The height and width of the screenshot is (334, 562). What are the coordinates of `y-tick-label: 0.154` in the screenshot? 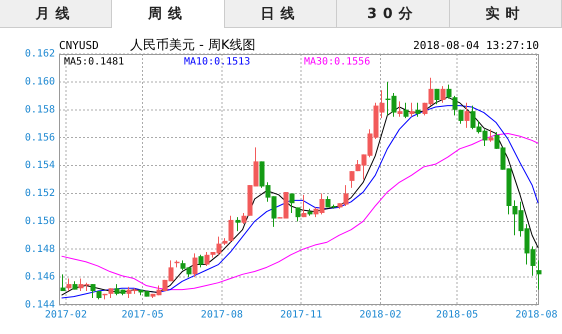 It's located at (39, 166).